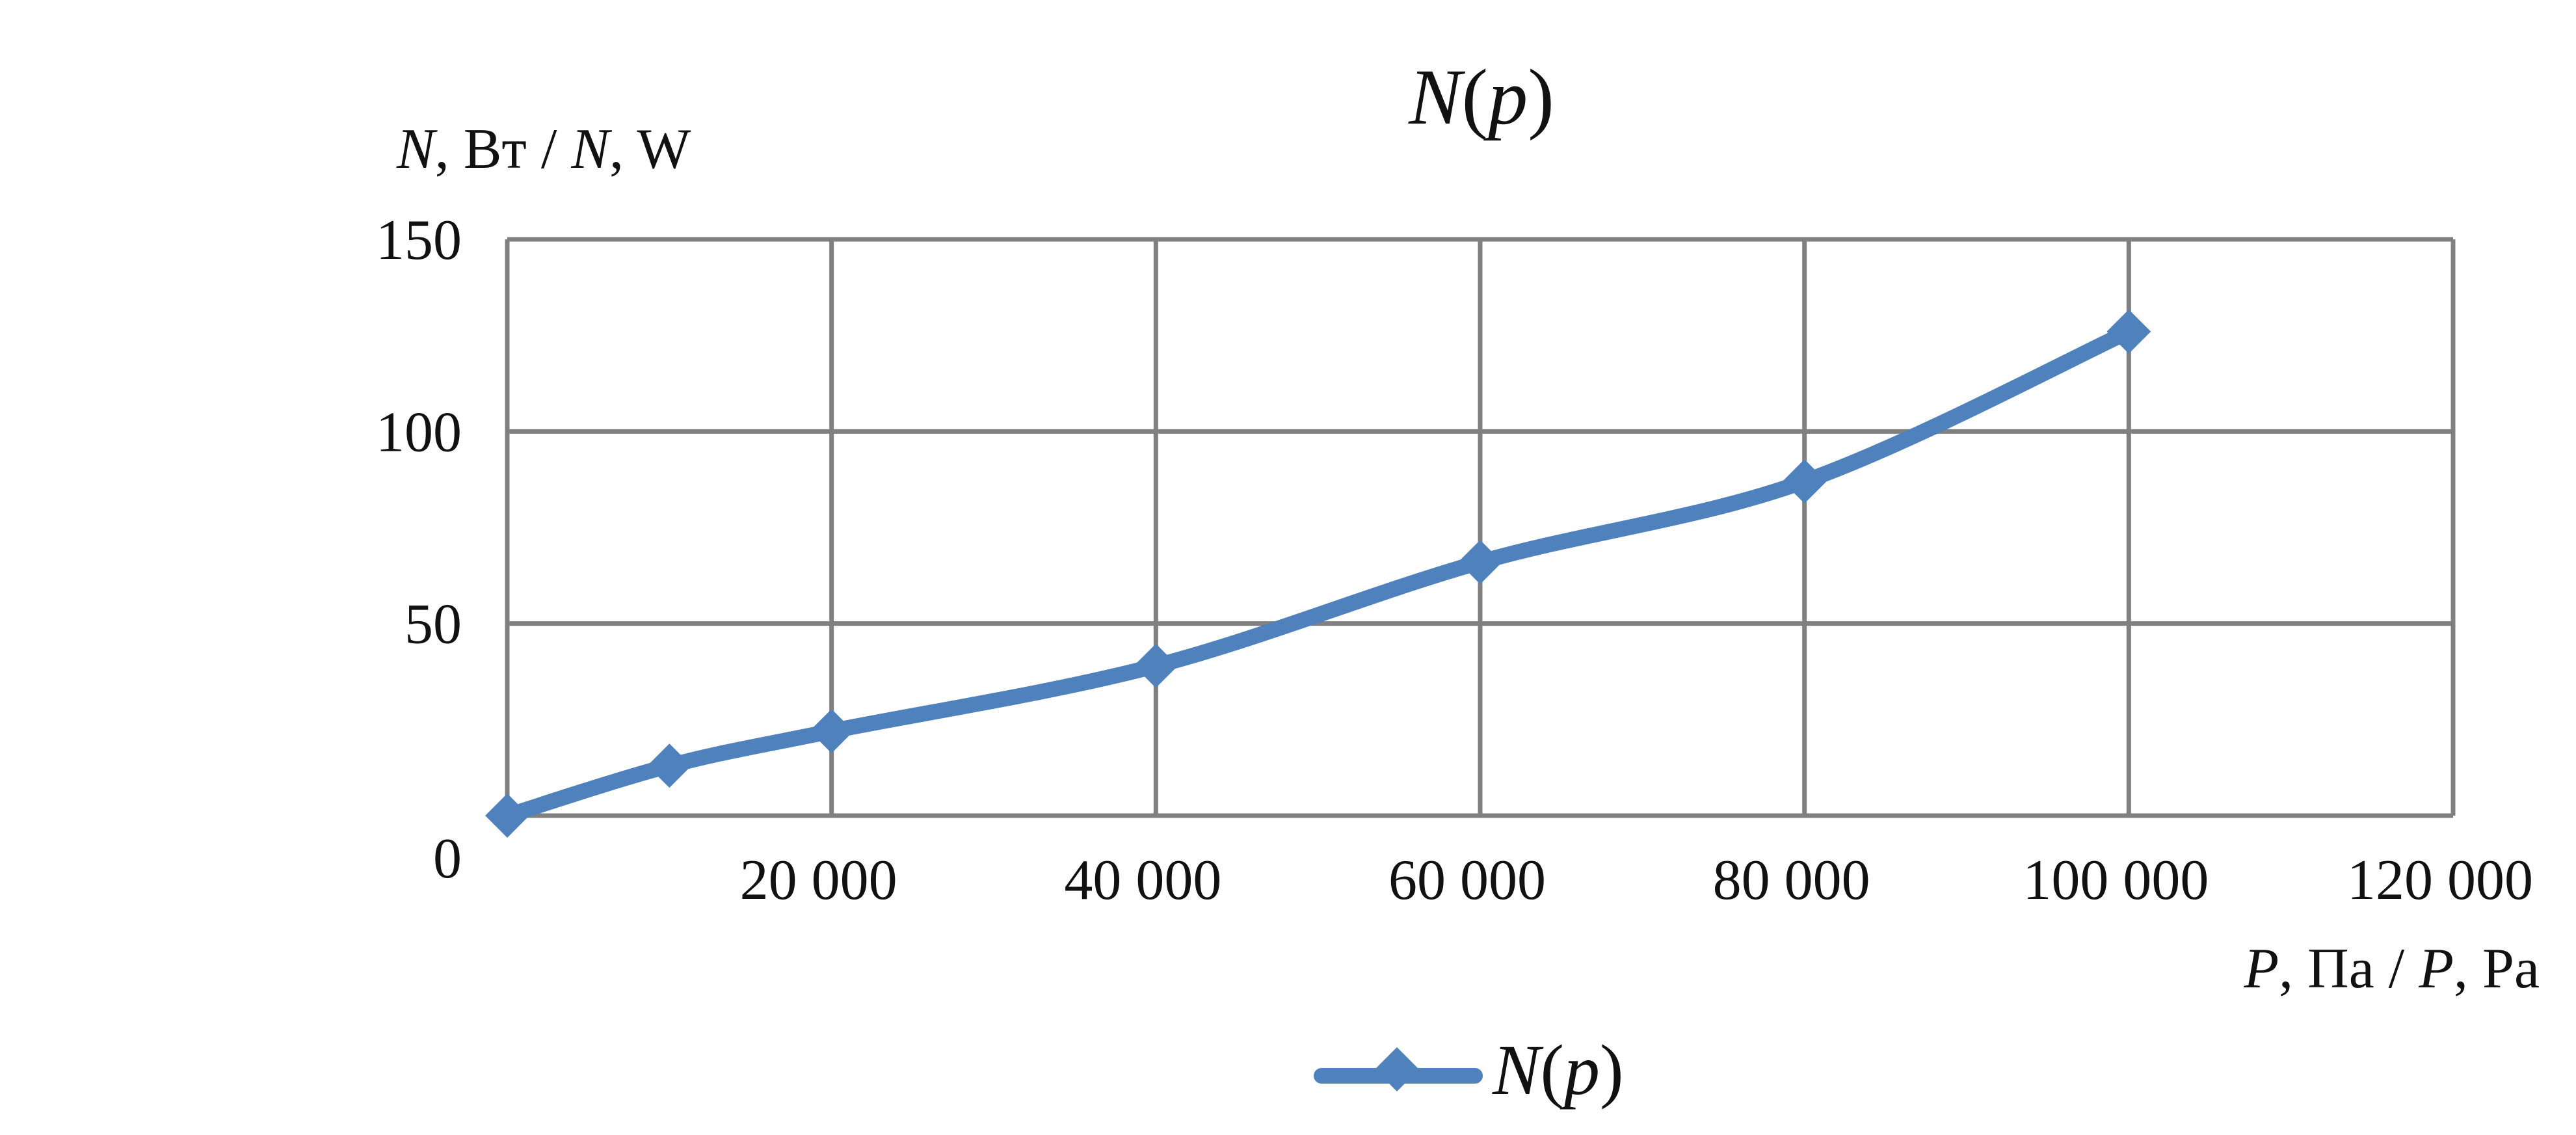  Describe the element at coordinates (1397, 1069) in the screenshot. I see `legend-marker-swatch` at that location.